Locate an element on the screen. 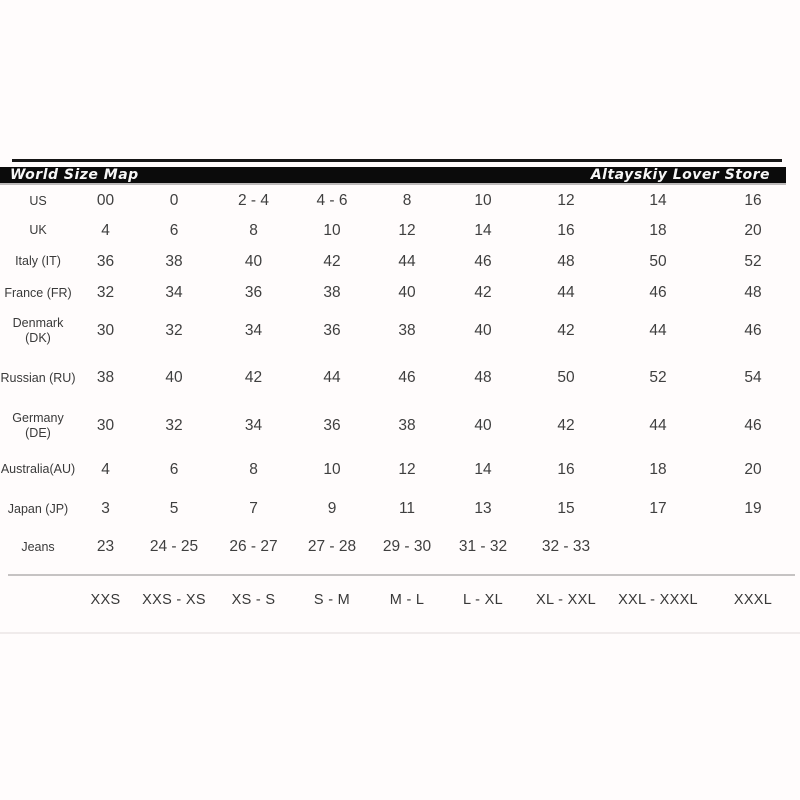  size-value-cell: 8 is located at coordinates (407, 200).